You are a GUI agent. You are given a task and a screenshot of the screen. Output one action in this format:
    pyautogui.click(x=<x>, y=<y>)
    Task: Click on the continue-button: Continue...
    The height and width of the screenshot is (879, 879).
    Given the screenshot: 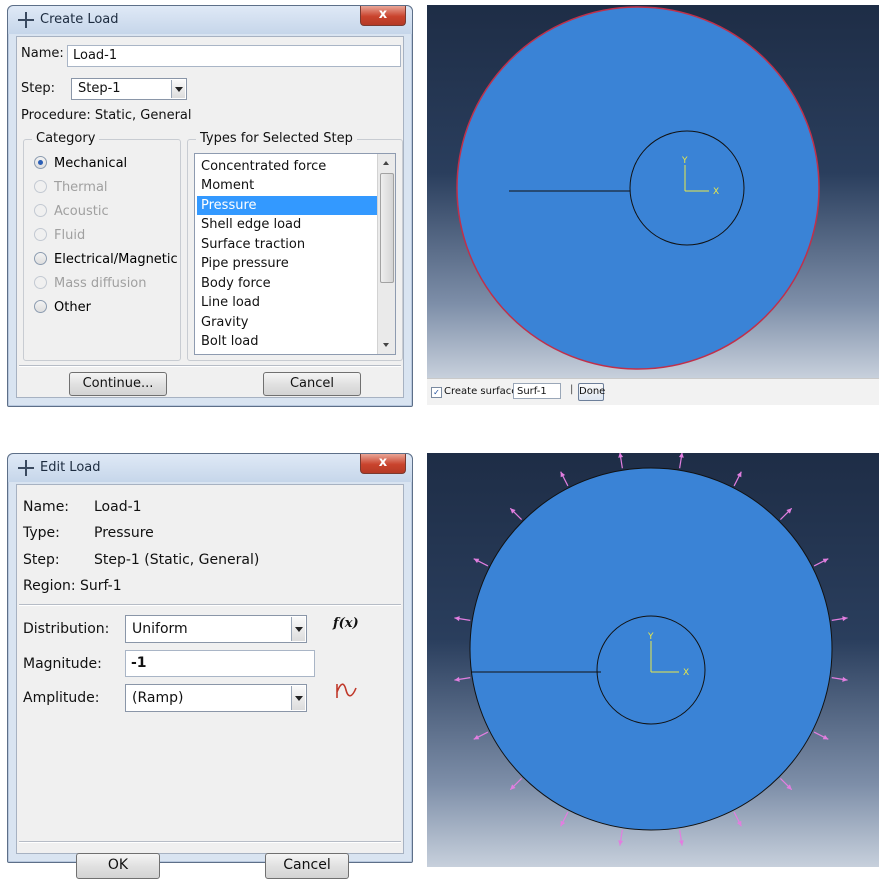 What is the action you would take?
    pyautogui.click(x=118, y=384)
    